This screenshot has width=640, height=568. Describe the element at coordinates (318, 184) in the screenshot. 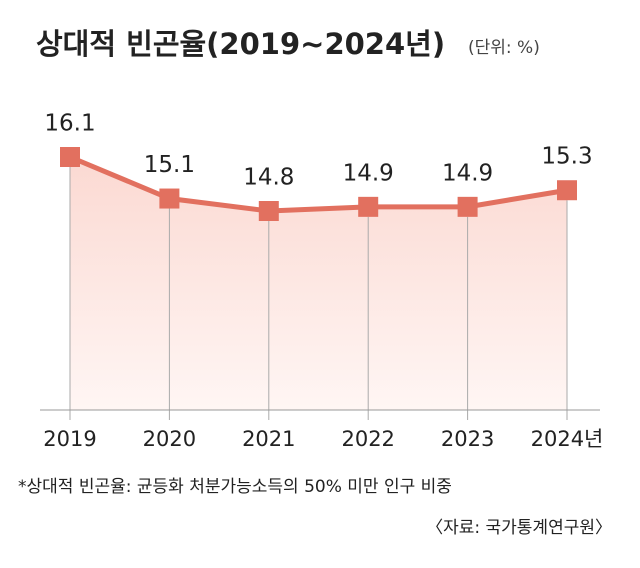

I see `line` at that location.